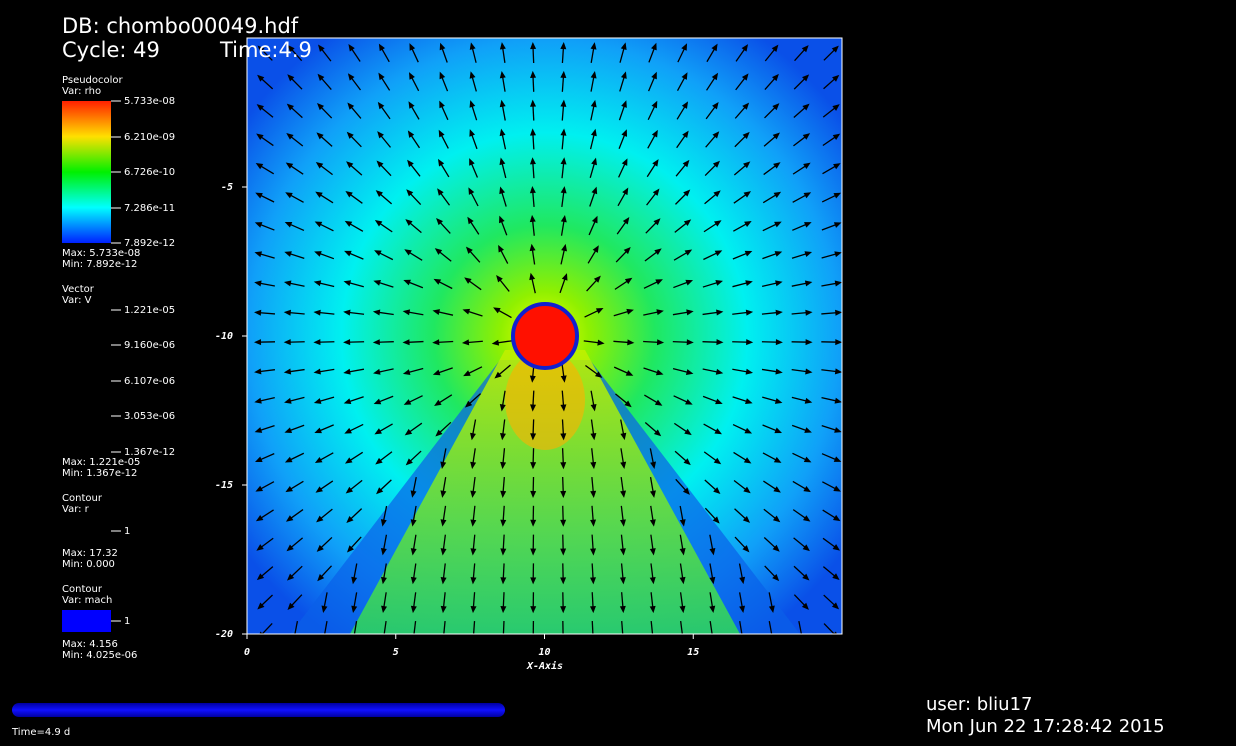 The width and height of the screenshot is (1236, 746). I want to click on legend-max: Max: 4.156, so click(90, 644).